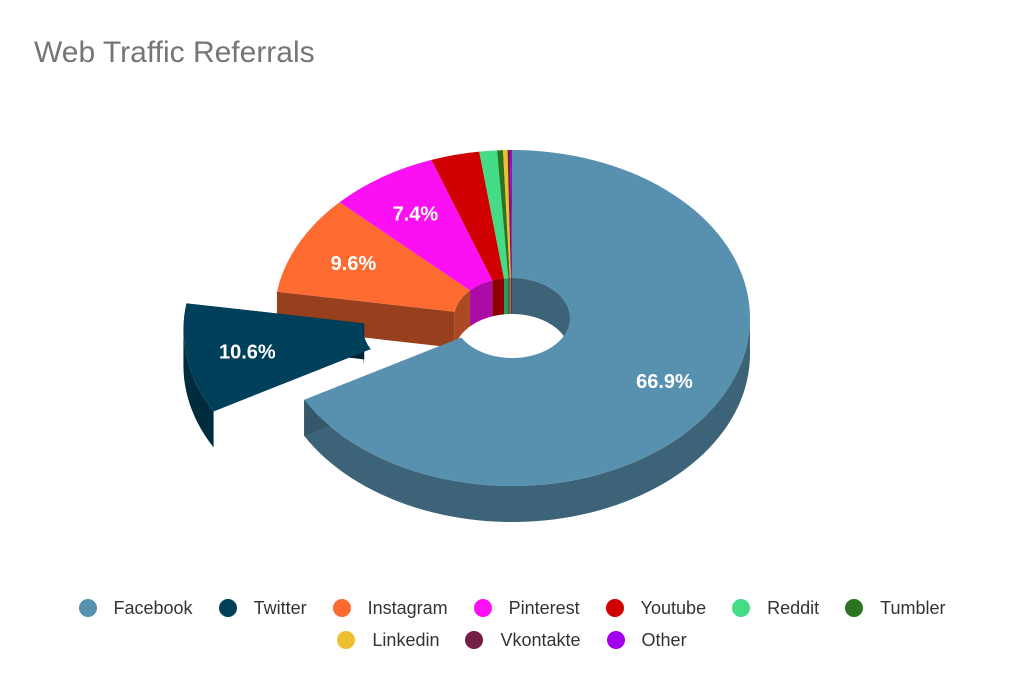  What do you see at coordinates (277, 357) in the screenshot?
I see `slice-twitter-top` at bounding box center [277, 357].